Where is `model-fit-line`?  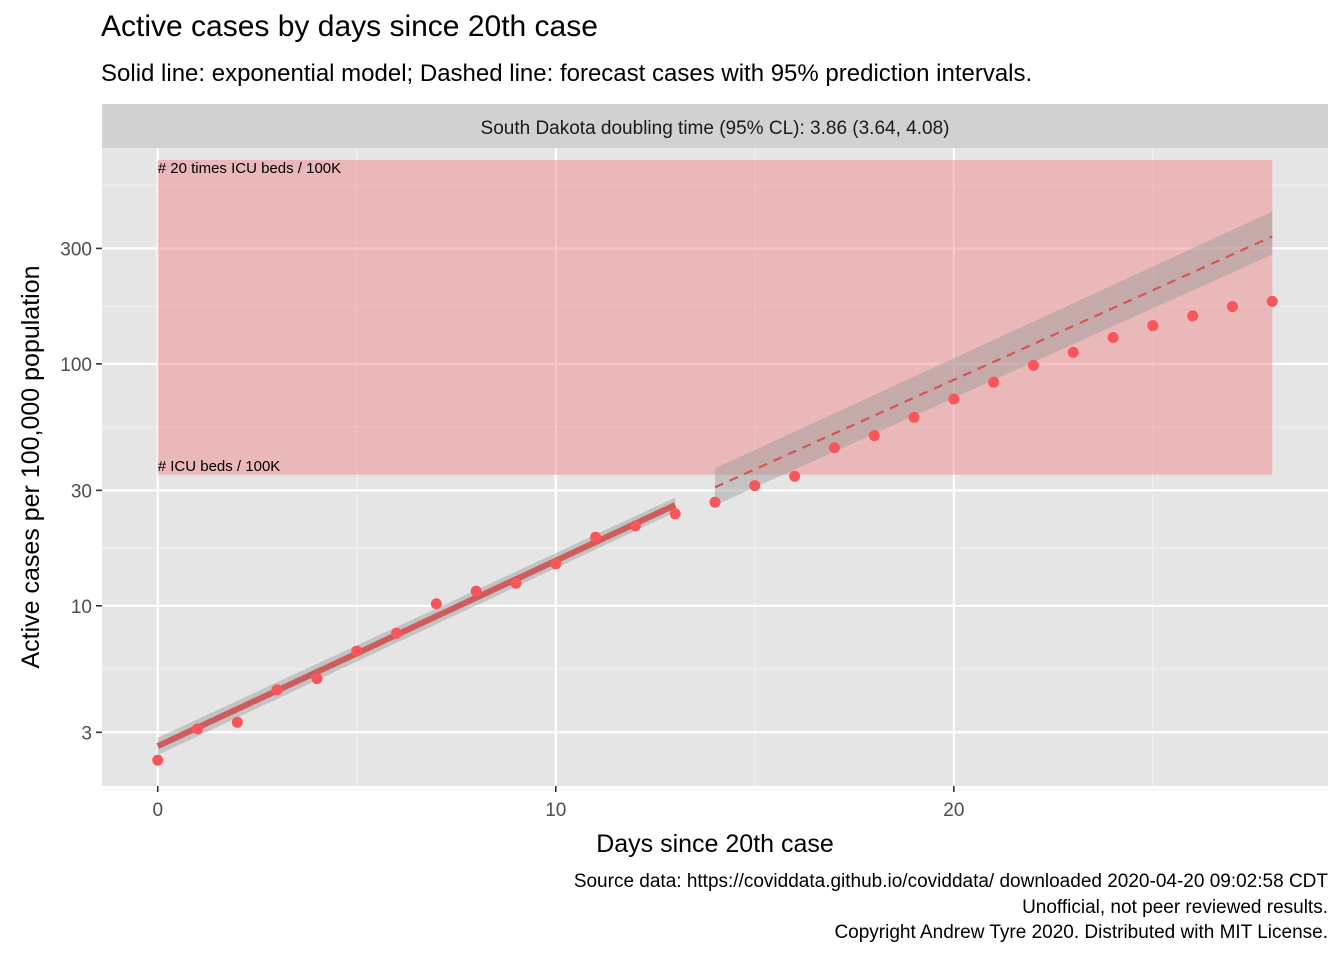 model-fit-line is located at coordinates (416, 625).